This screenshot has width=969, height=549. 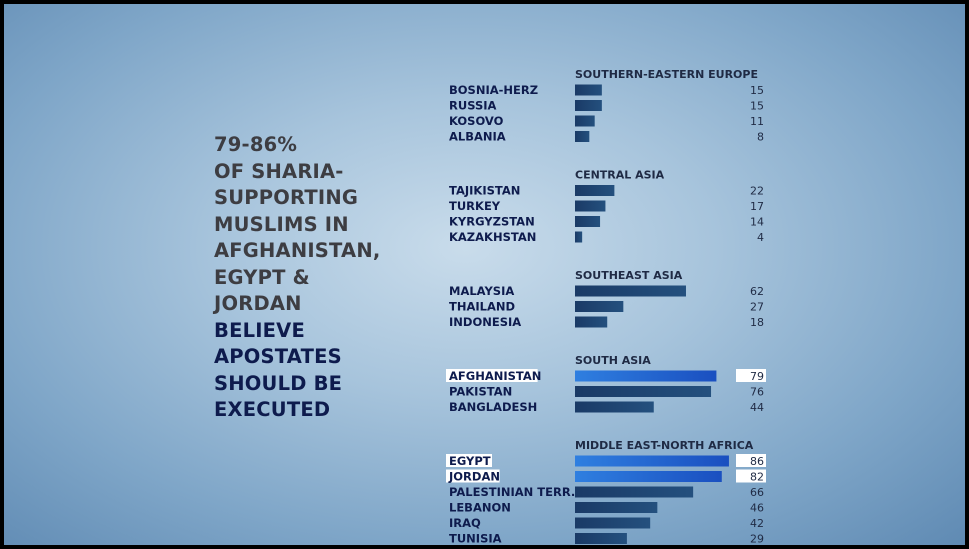 I want to click on value-label: 76, so click(x=757, y=392).